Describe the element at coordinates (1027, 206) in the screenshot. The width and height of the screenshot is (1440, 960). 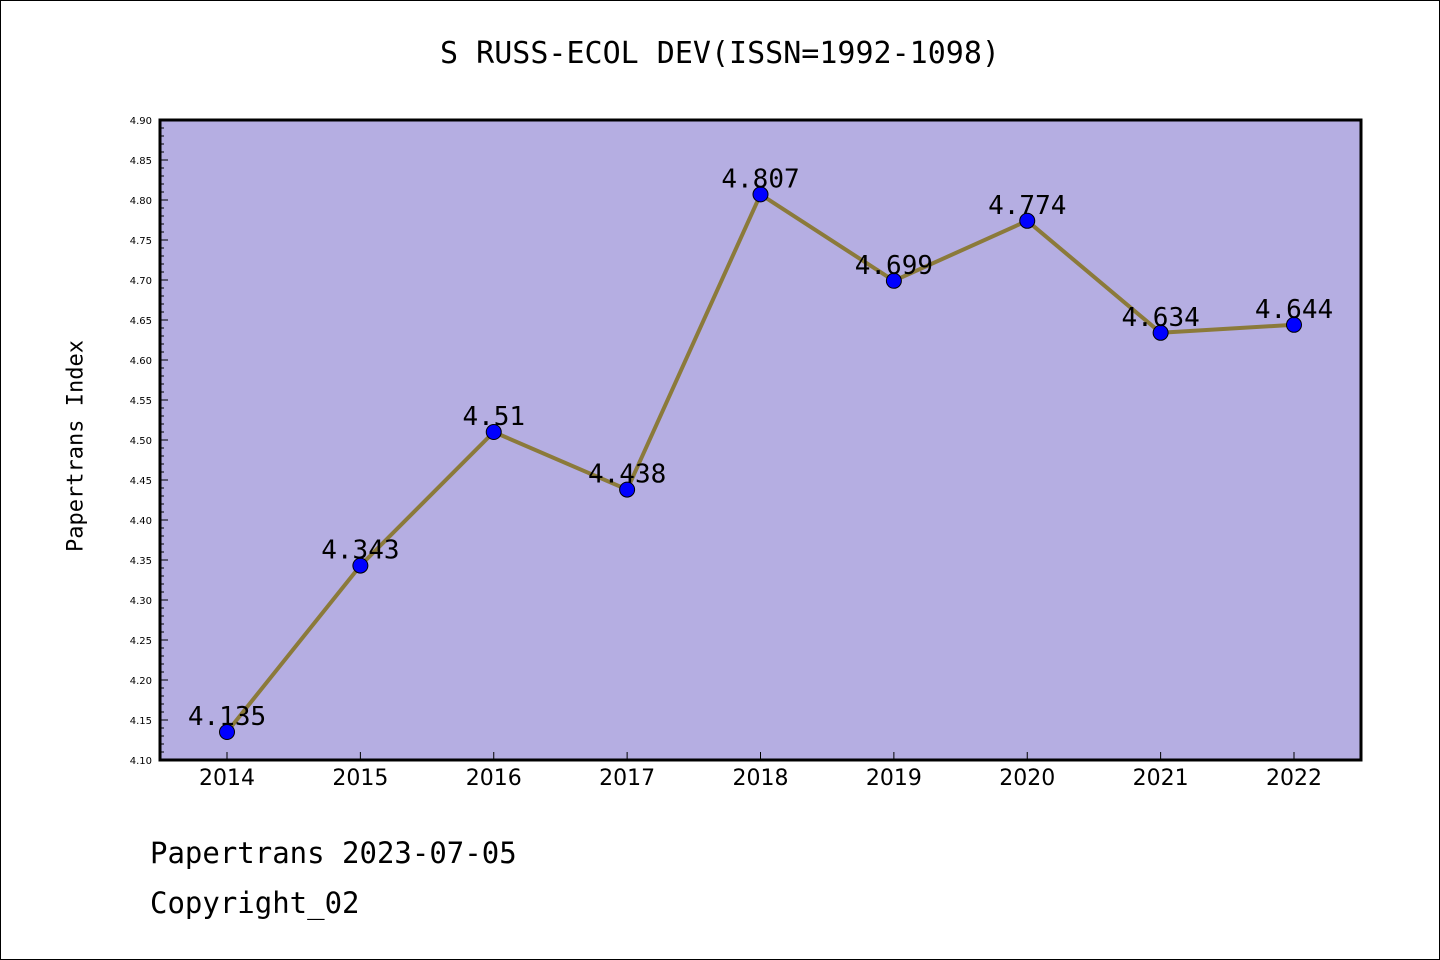
I see `data-label: 4.774` at that location.